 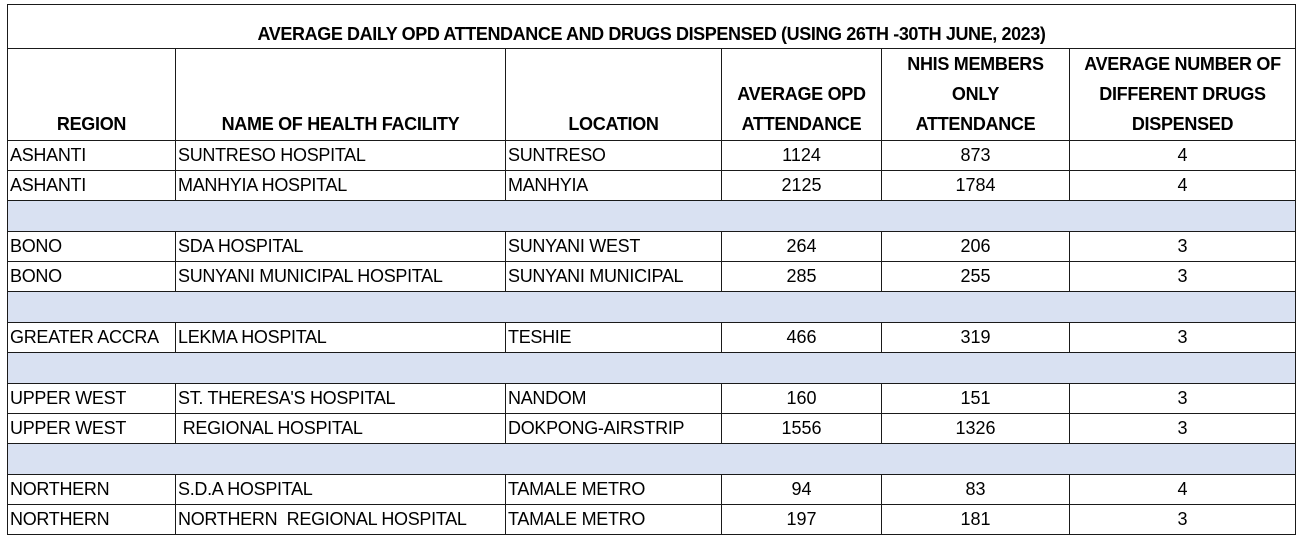 What do you see at coordinates (975, 64) in the screenshot?
I see `header-nhis-line-1: NHIS MEMBERS` at bounding box center [975, 64].